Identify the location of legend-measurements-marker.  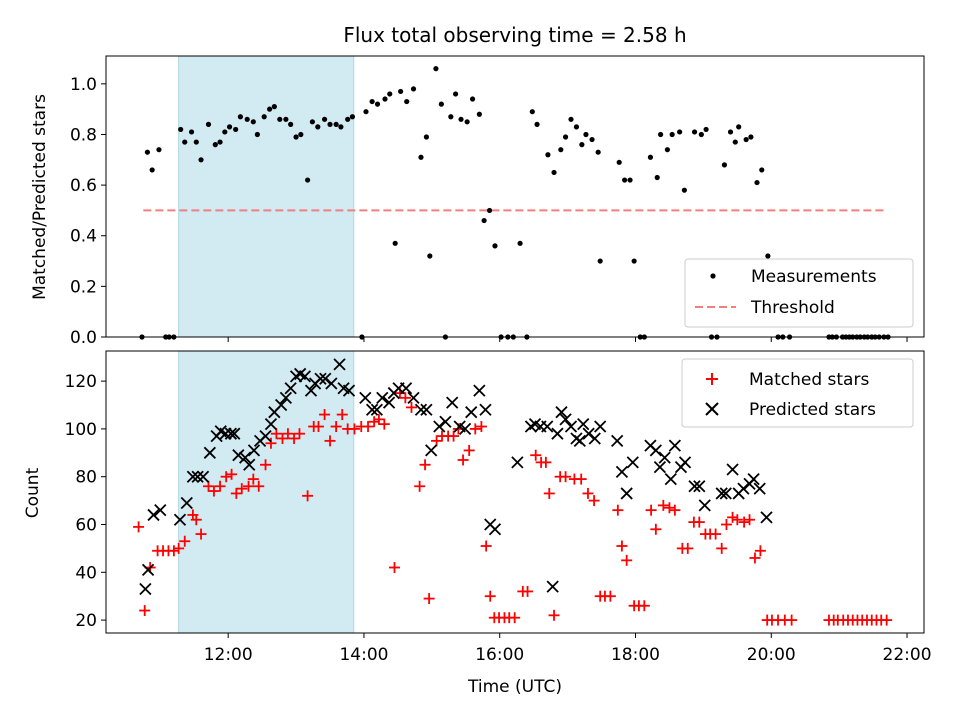
(713, 276).